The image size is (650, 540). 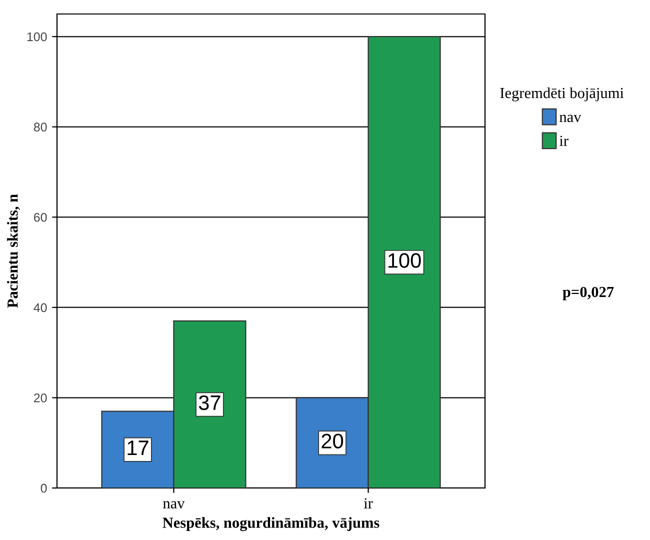 What do you see at coordinates (333, 441) in the screenshot?
I see `data-label: 20` at bounding box center [333, 441].